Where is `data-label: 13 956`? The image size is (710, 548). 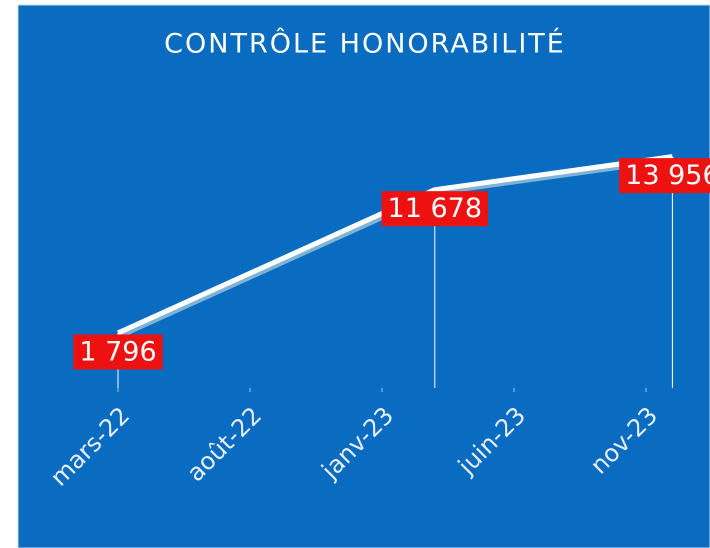 data-label: 13 956 is located at coordinates (667, 175).